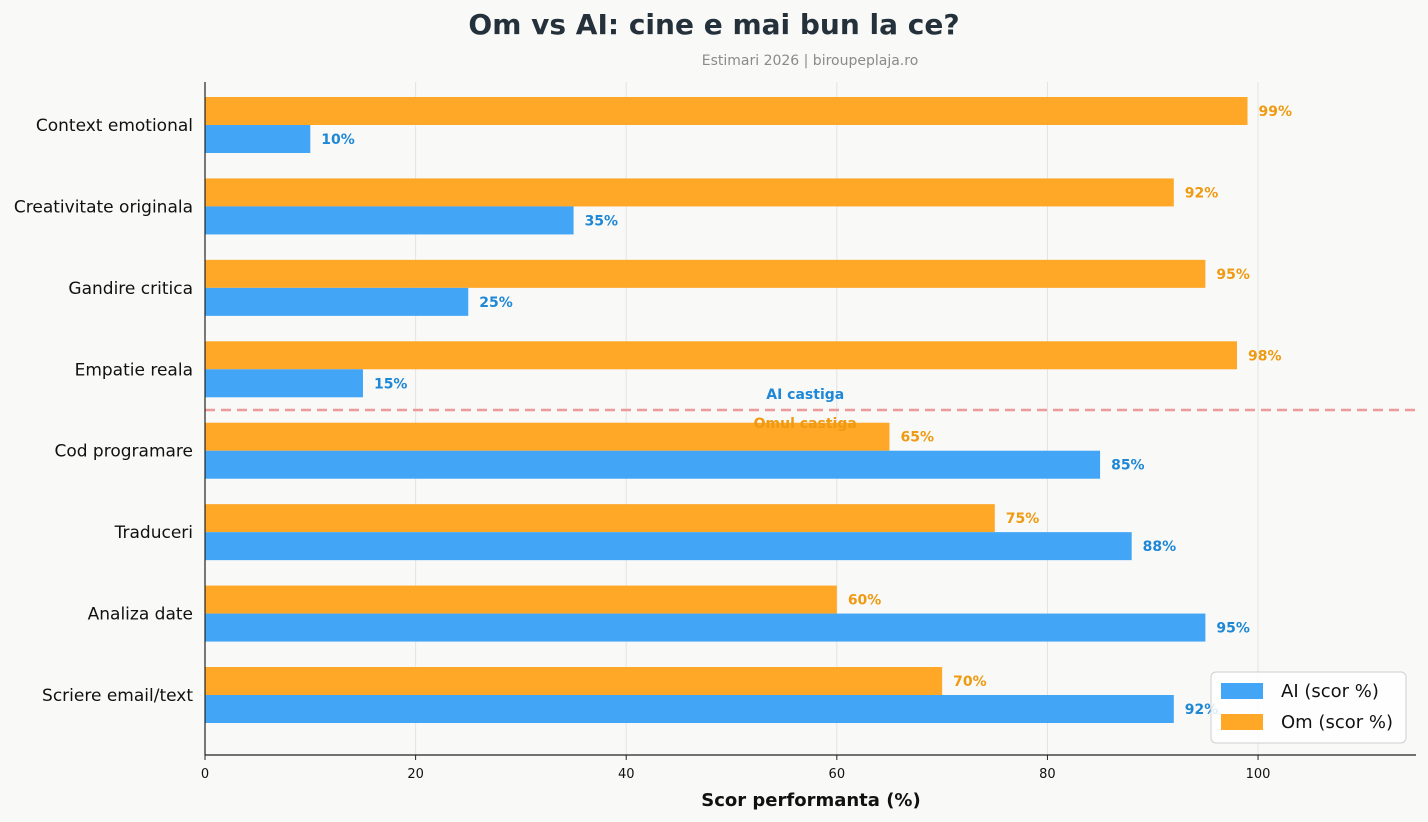 The width and height of the screenshot is (1428, 822). I want to click on x-tick-label: 80, so click(1047, 774).